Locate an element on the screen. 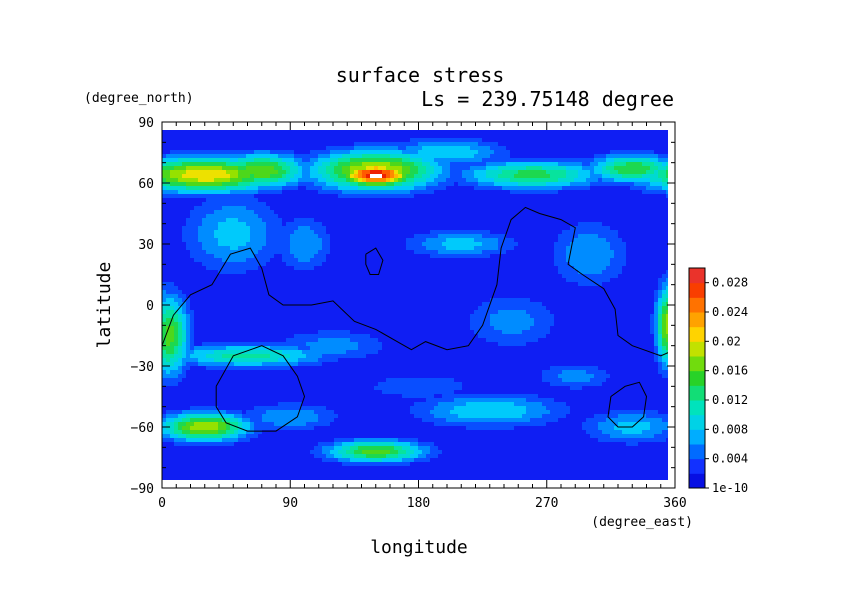 This screenshot has width=842, height=595. x-unit-label: (degree_east) is located at coordinates (642, 522).